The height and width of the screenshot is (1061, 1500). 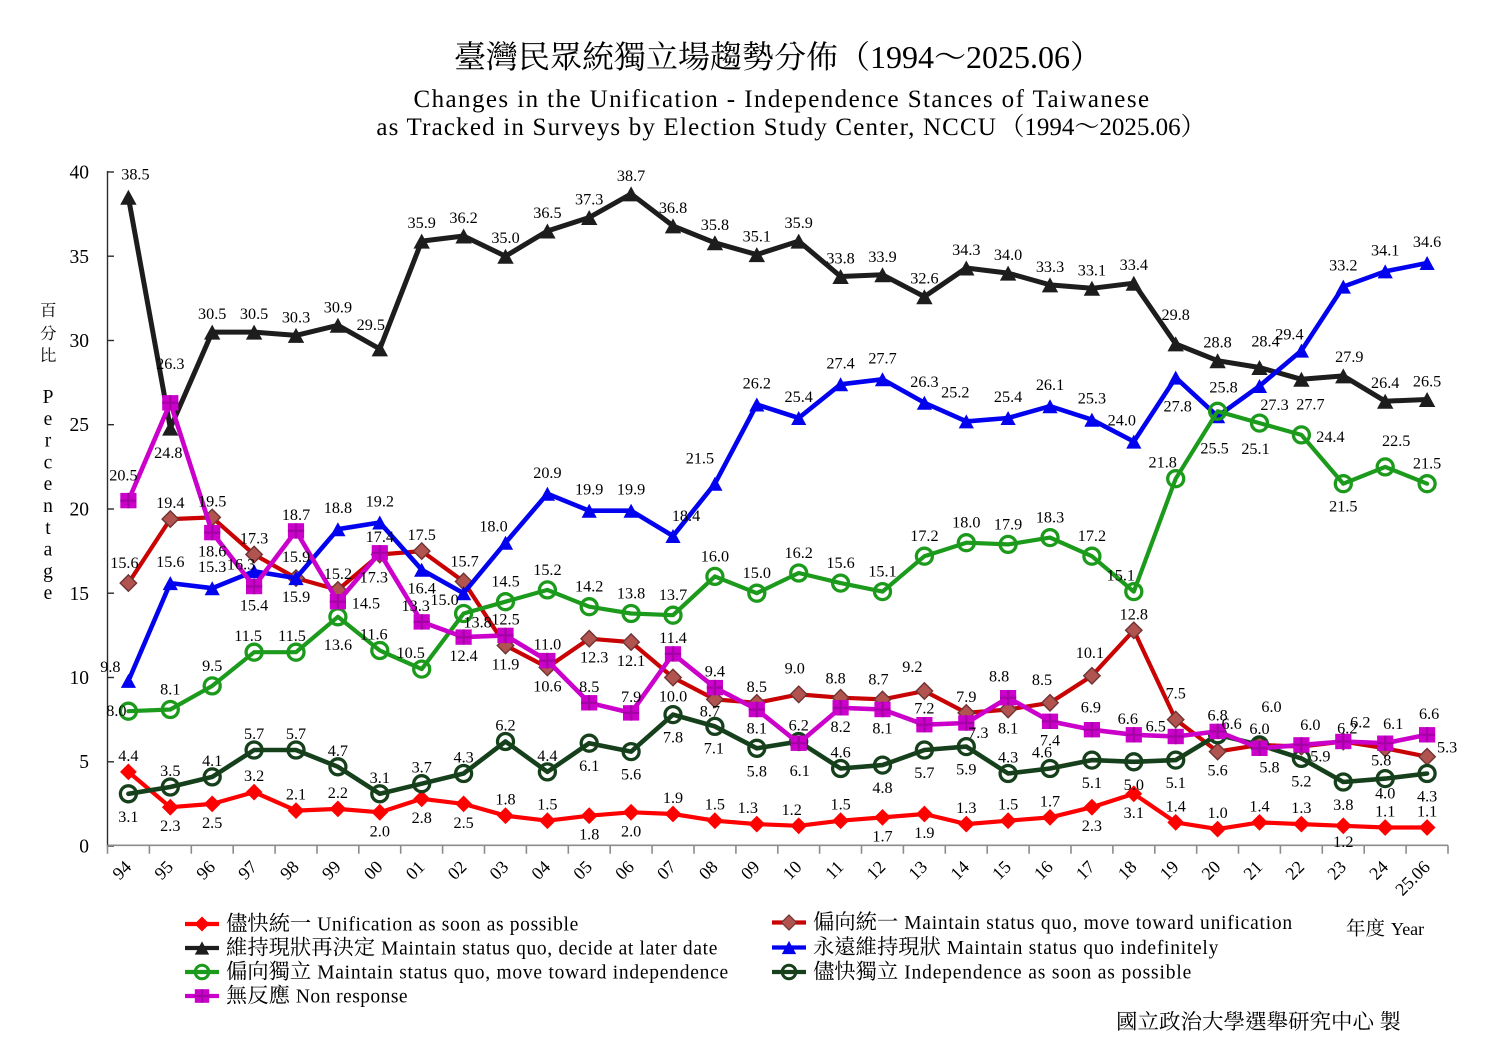 What do you see at coordinates (212, 823) in the screenshot?
I see `svg-text: 2.5` at bounding box center [212, 823].